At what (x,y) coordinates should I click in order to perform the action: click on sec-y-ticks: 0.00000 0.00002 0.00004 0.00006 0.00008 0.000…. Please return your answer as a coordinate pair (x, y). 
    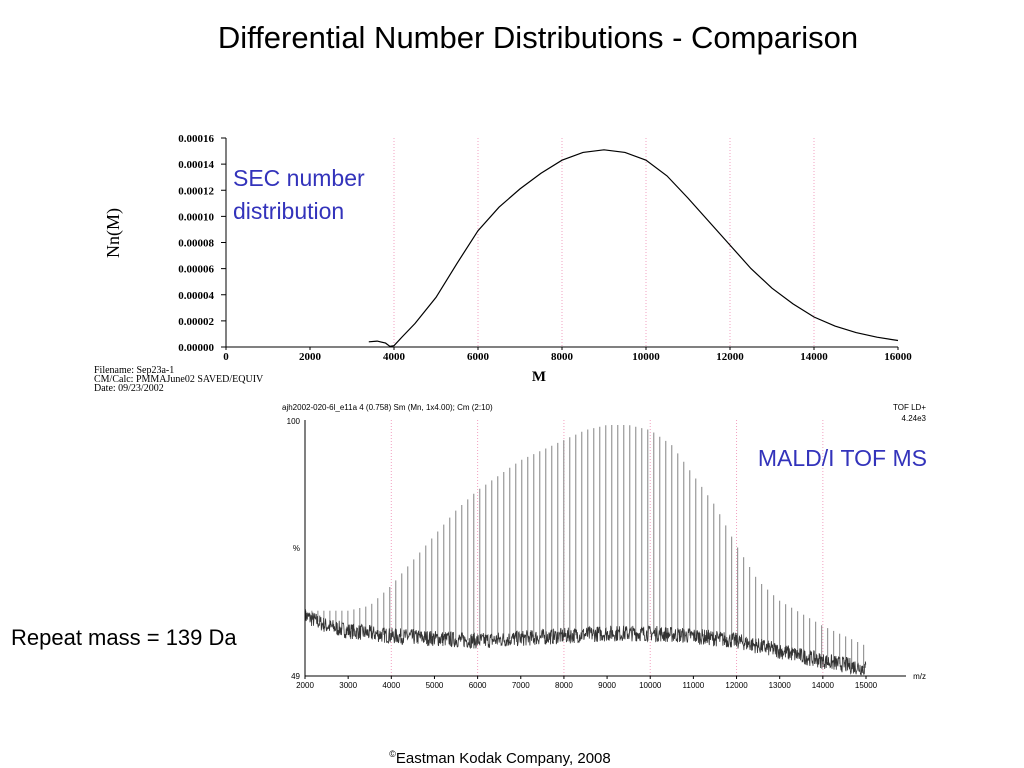
    Looking at the image, I should click on (202, 243).